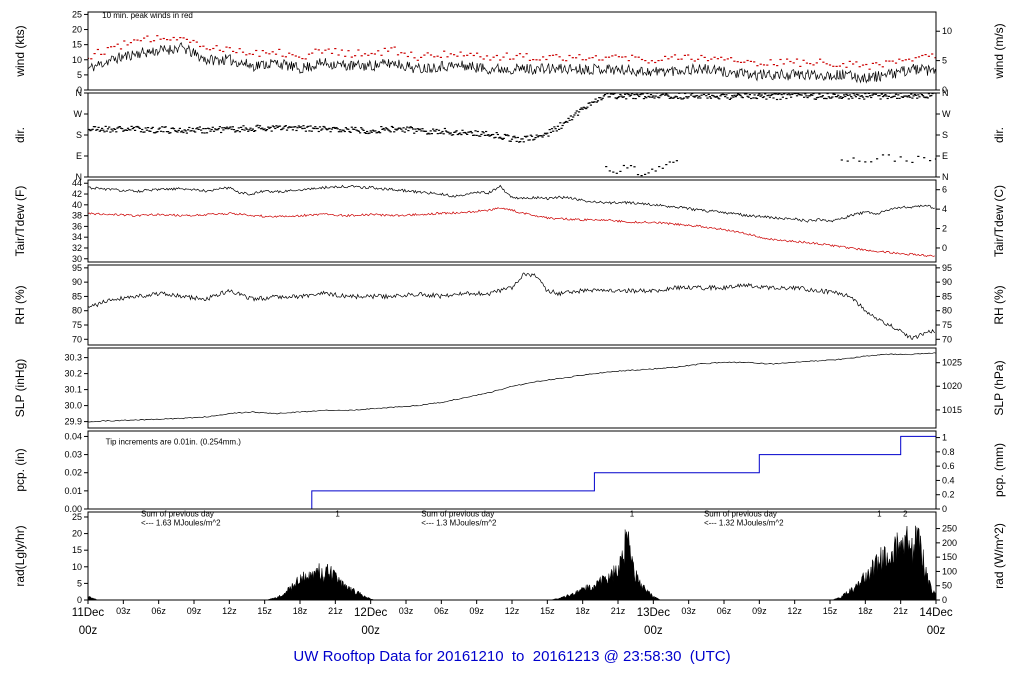  What do you see at coordinates (79, 177) in the screenshot?
I see `ytick-left-label: N` at bounding box center [79, 177].